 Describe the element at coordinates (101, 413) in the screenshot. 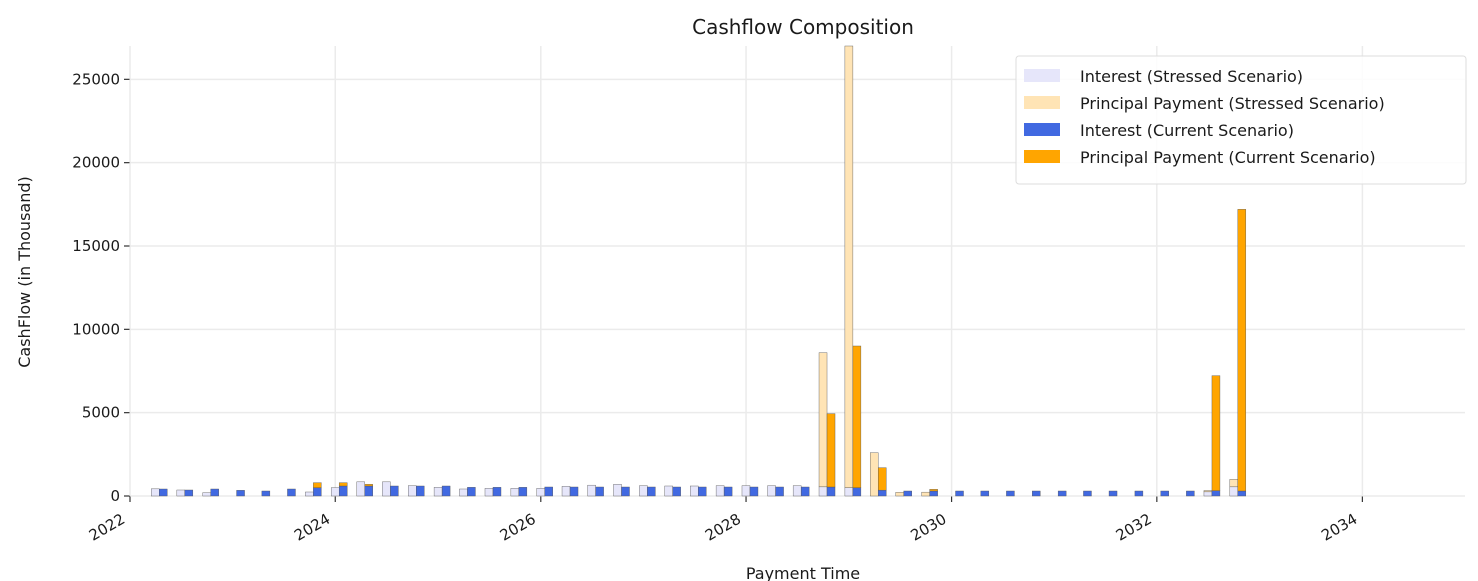

I see `y-tick-label: 5000` at that location.